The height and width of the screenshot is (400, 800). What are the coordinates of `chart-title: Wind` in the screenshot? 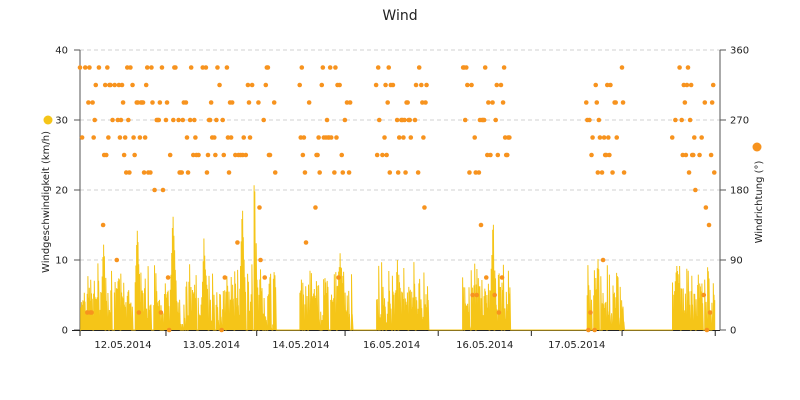 It's located at (399, 16).